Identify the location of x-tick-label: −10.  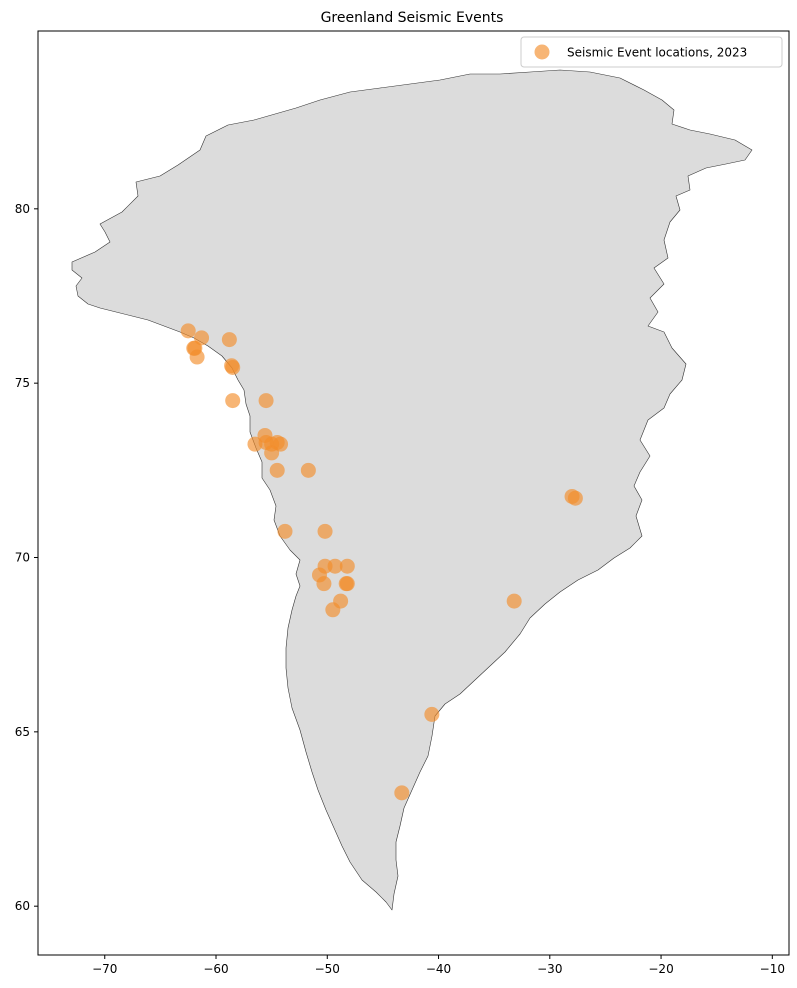
(772, 969).